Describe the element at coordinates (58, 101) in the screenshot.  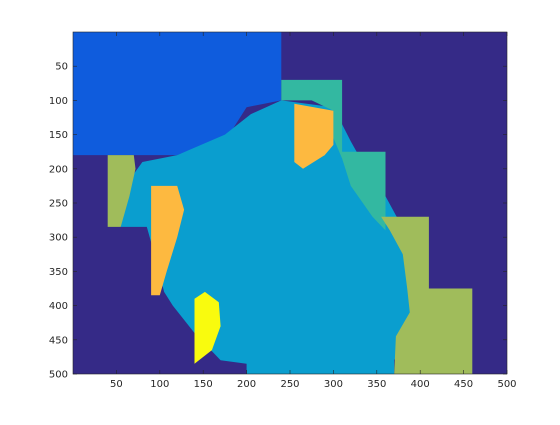
I see `y-tick-label: 100` at that location.